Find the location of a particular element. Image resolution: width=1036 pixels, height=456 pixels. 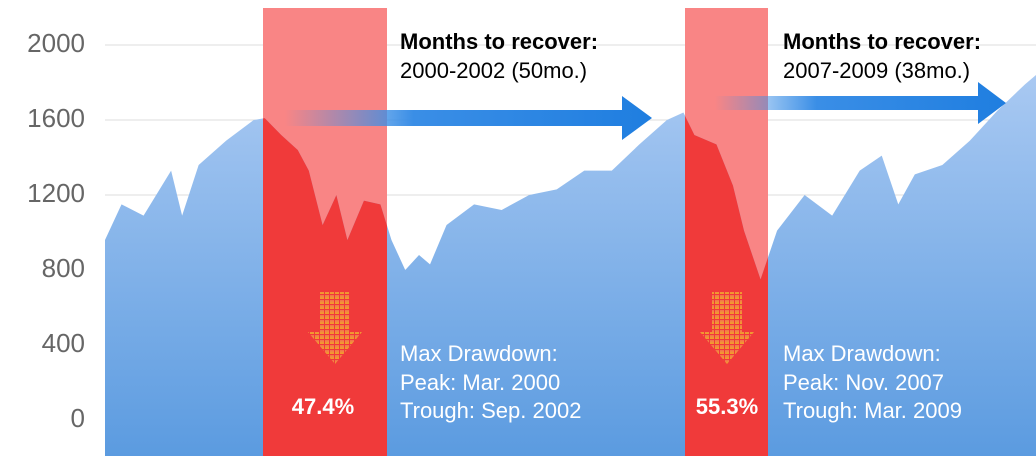

y-tick-label: 1200 is located at coordinates (56, 193).